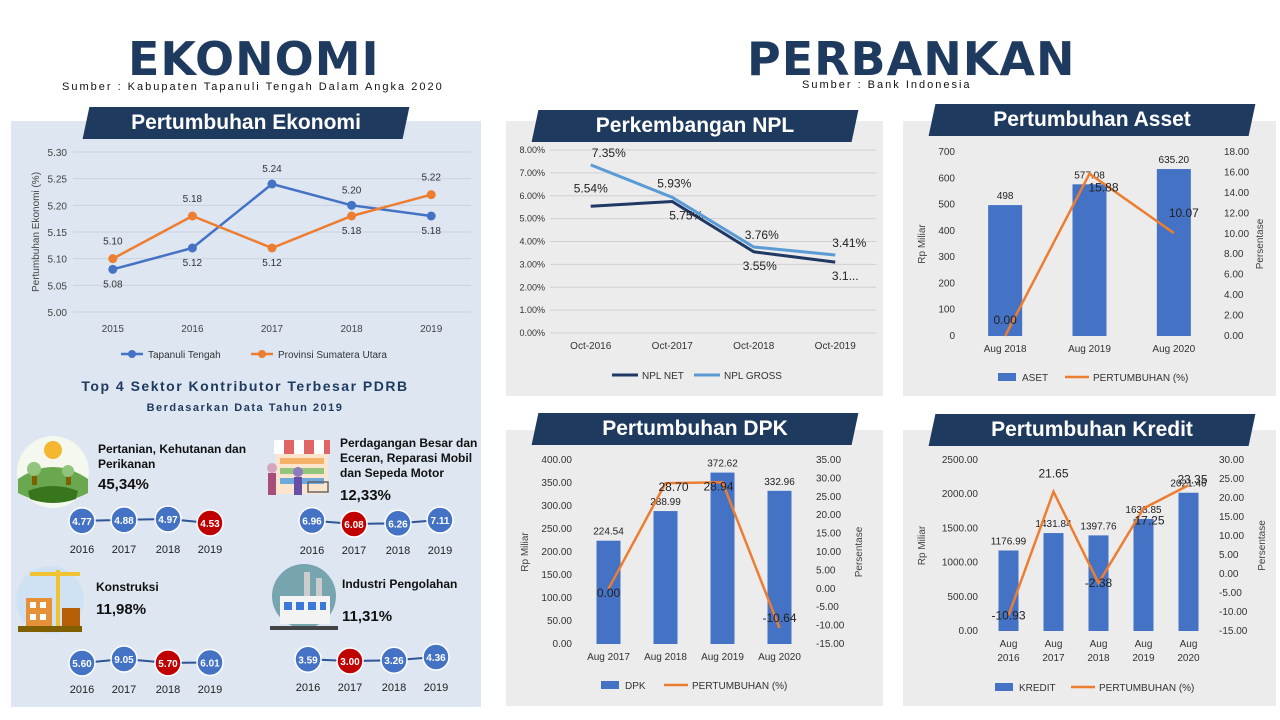  I want to click on line-label: 0.00, so click(609, 593).